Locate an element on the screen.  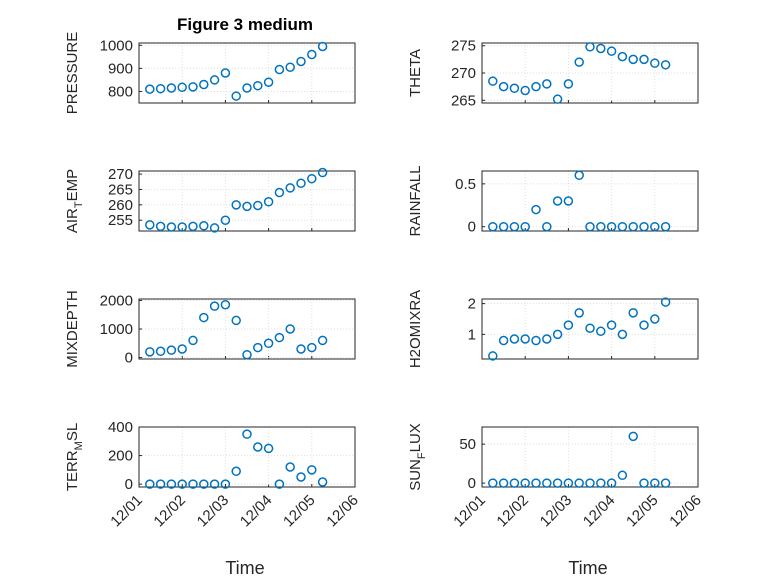
subplot-4: 0 0.5 RAINFALL is located at coordinates (553, 201).